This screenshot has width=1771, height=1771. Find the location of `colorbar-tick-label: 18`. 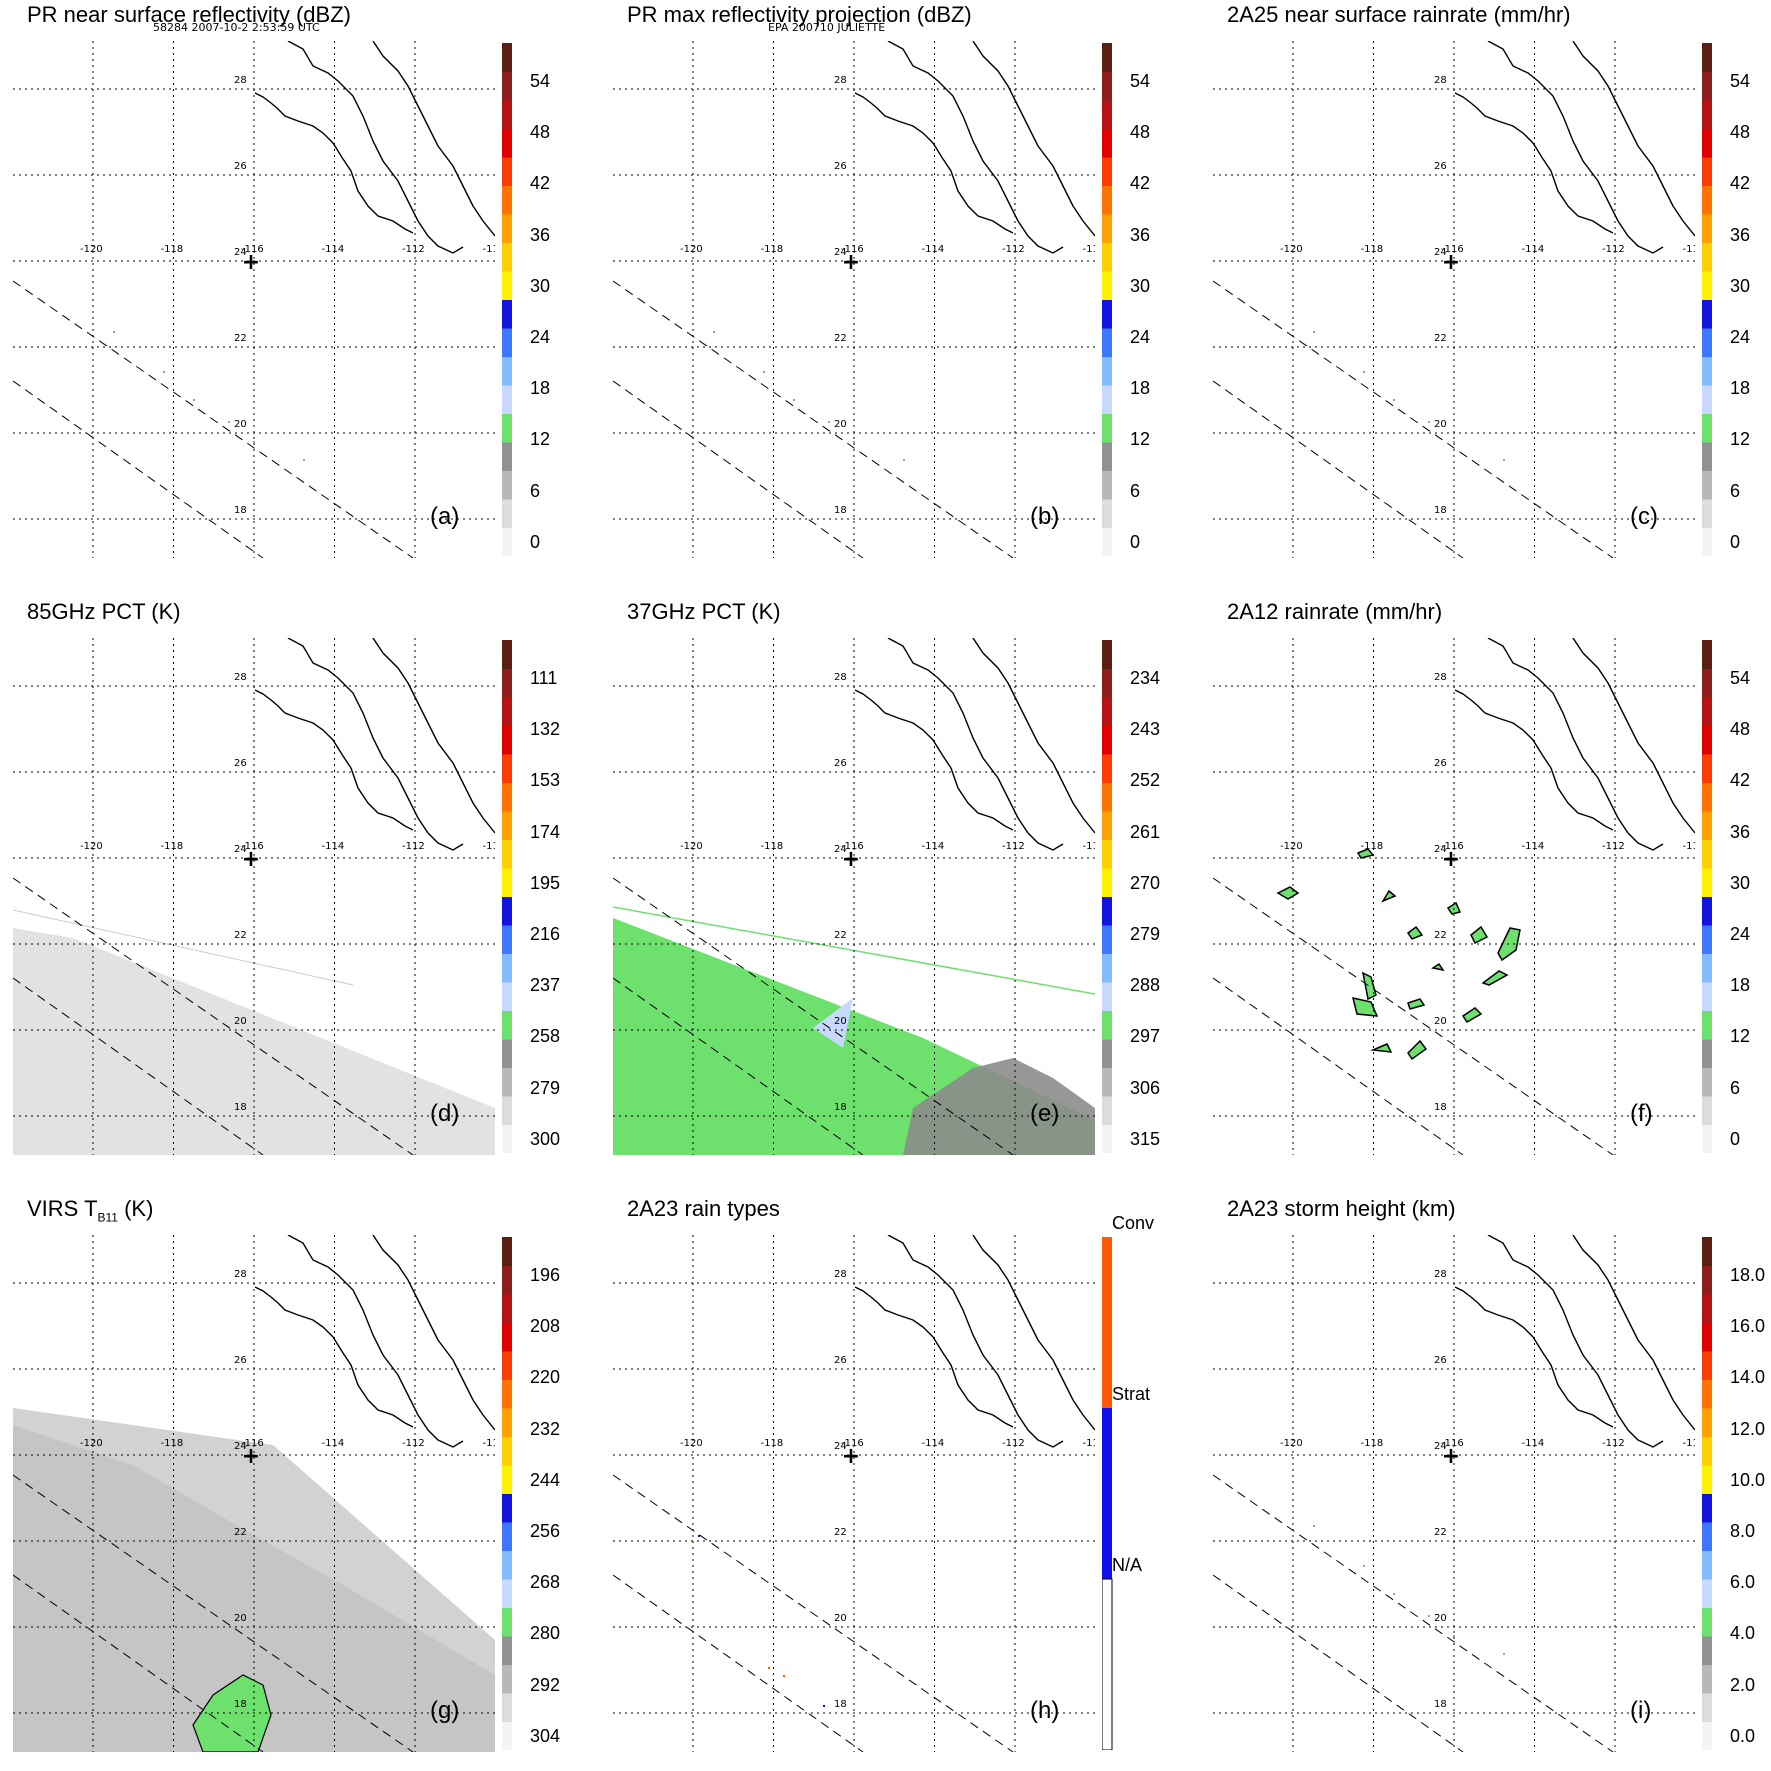

colorbar-tick-label: 18 is located at coordinates (540, 388).